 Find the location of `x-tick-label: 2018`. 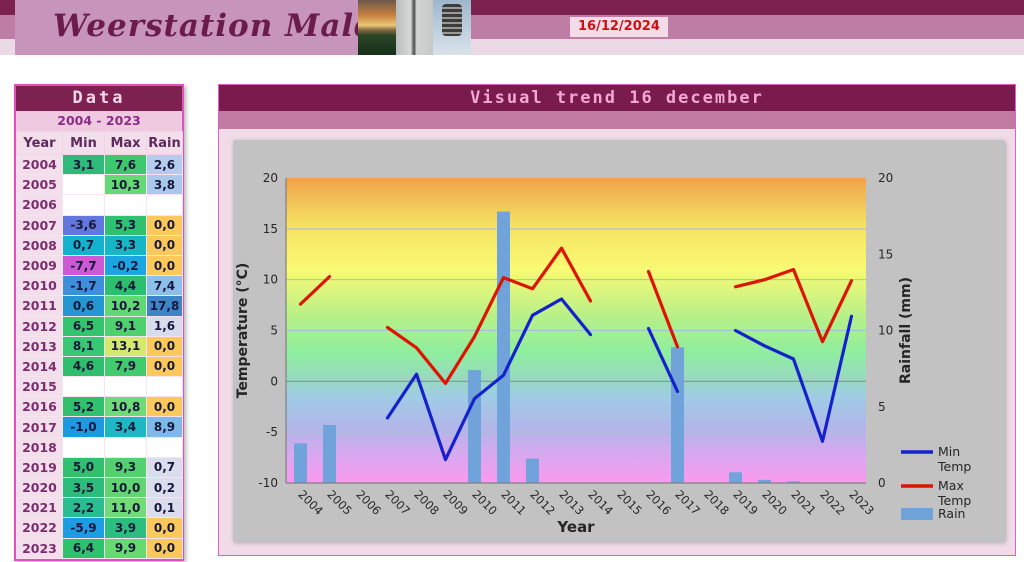

x-tick-label: 2018 is located at coordinates (716, 502).